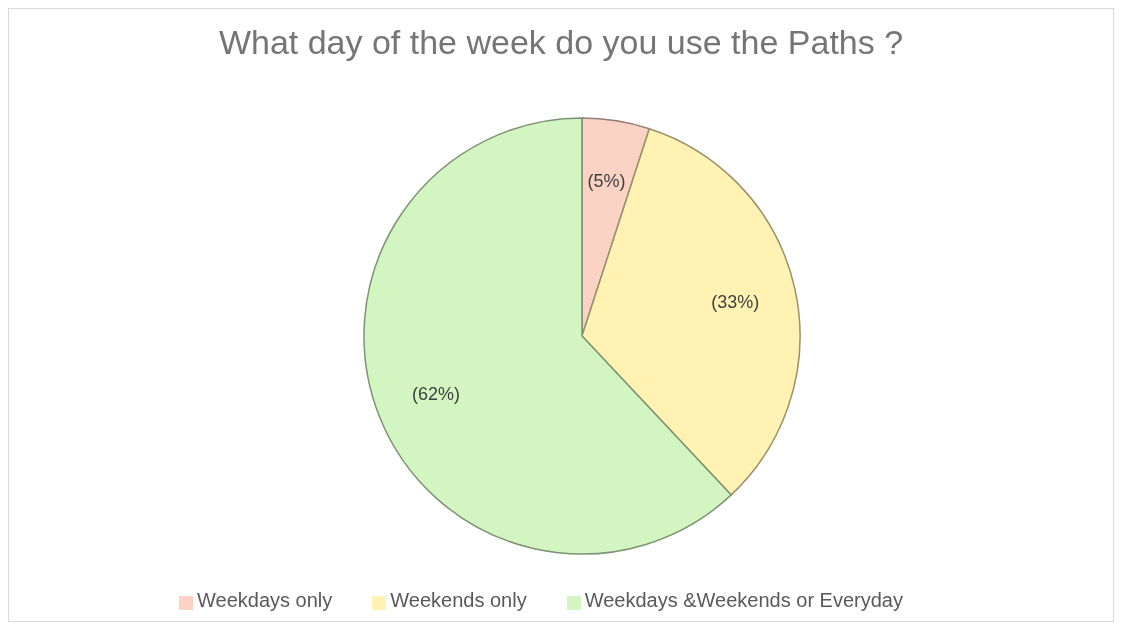 The width and height of the screenshot is (1122, 631). I want to click on data-label: (62%), so click(436, 393).